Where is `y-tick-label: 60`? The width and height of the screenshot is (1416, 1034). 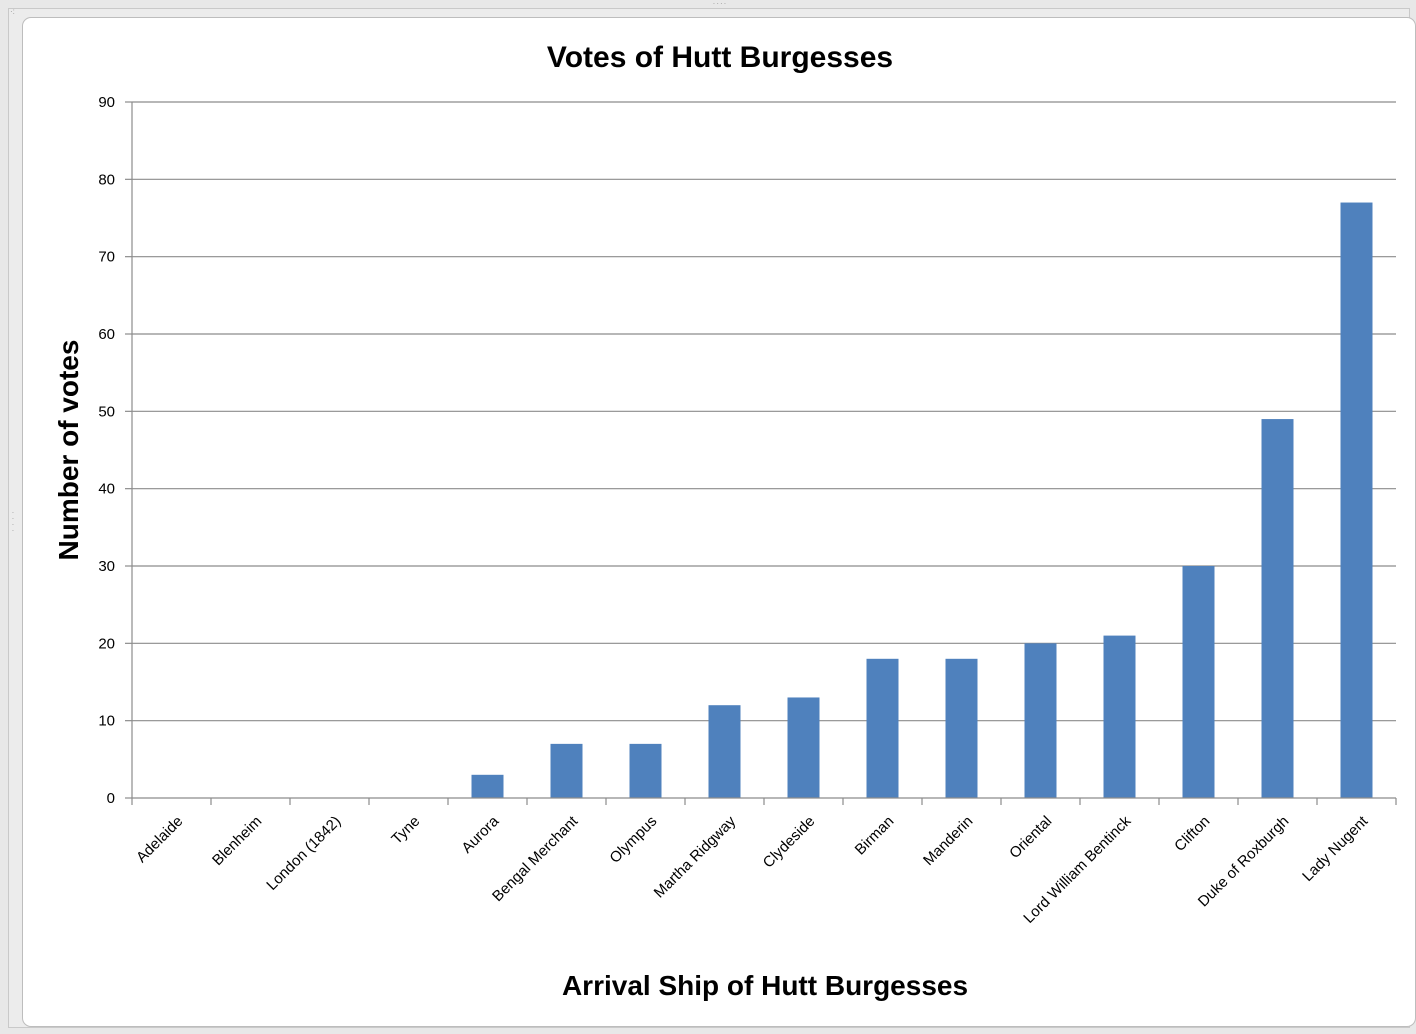
y-tick-label: 60 is located at coordinates (106, 334).